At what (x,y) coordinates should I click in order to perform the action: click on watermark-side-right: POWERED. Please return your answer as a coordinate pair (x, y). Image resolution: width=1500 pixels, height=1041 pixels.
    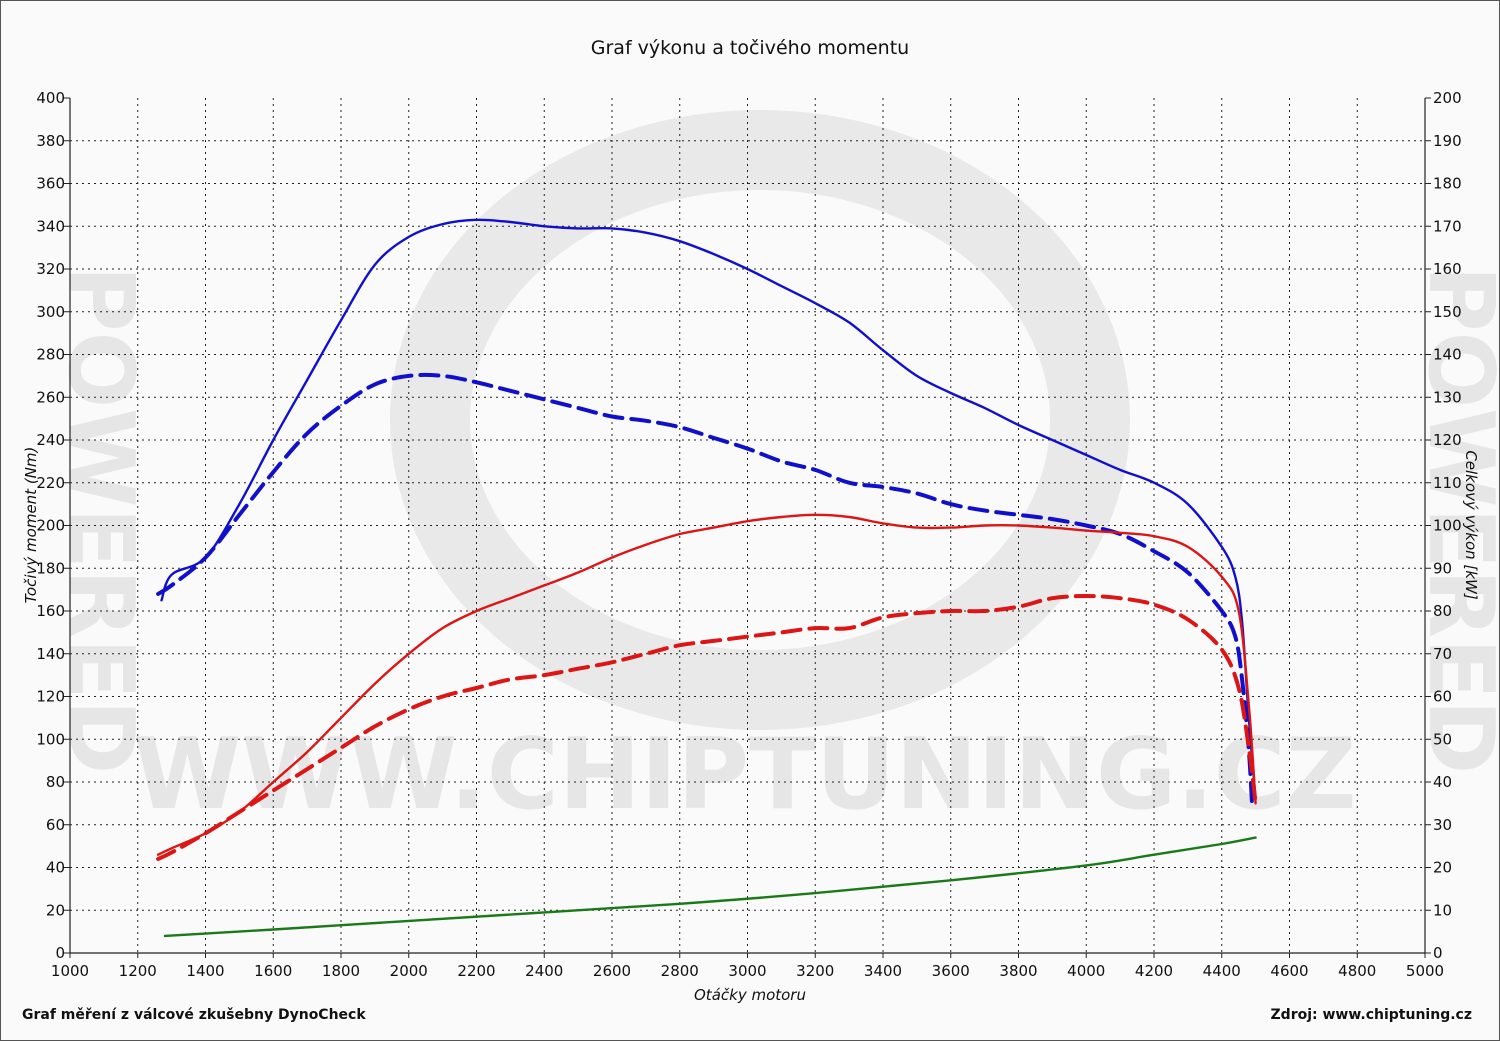
    Looking at the image, I should click on (1454, 520).